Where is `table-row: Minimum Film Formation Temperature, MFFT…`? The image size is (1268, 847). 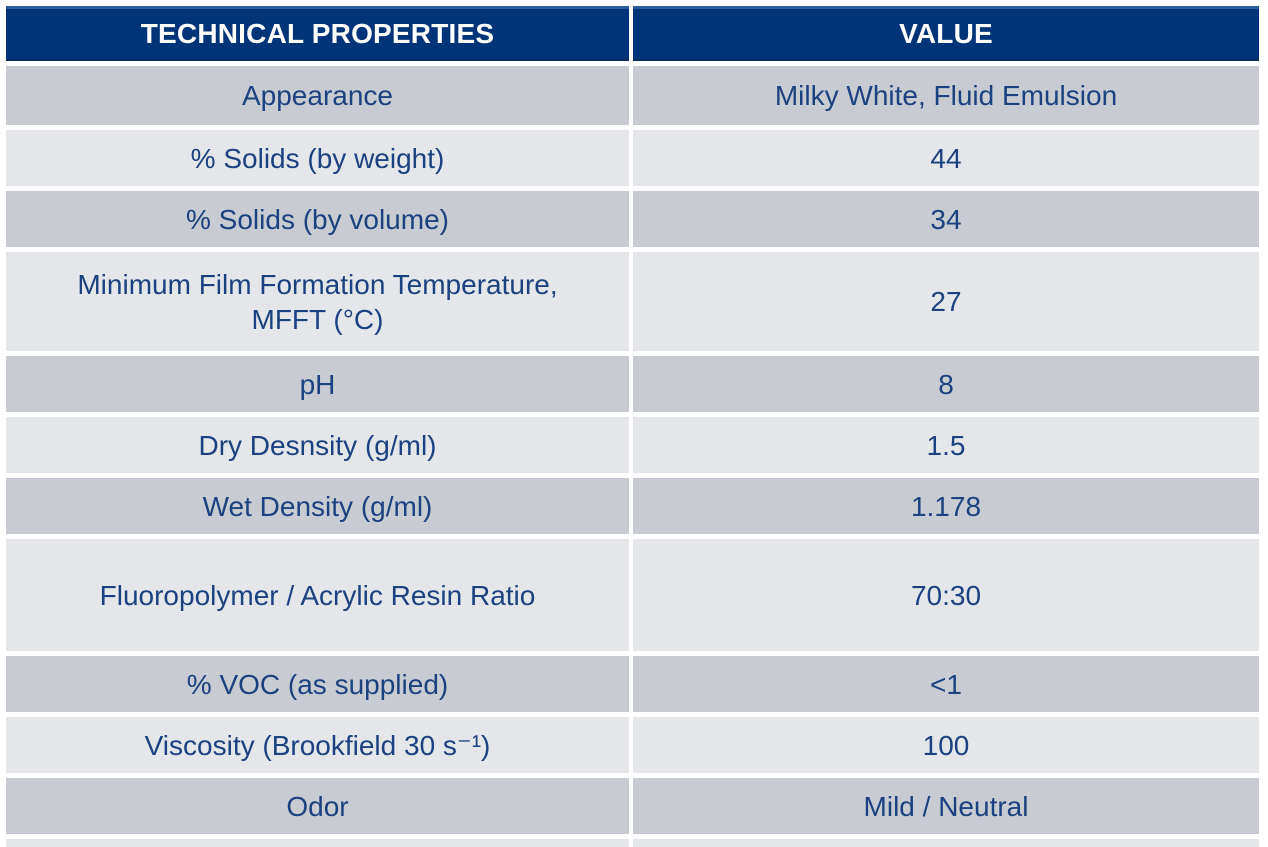
table-row: Minimum Film Formation Temperature, MFFT… is located at coordinates (632, 301).